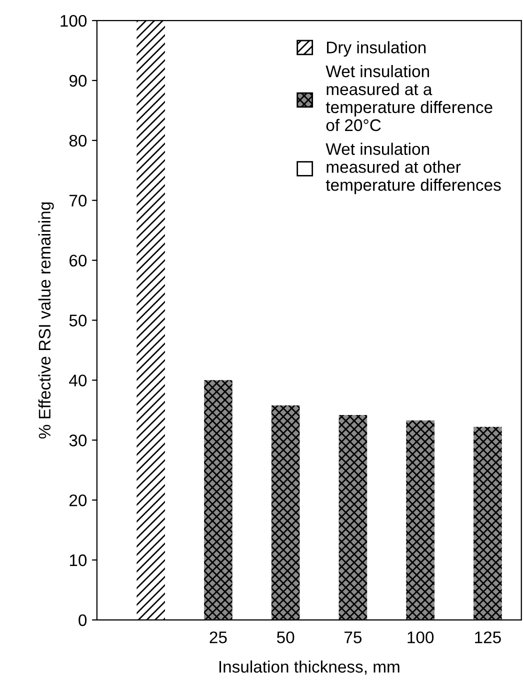 This screenshot has height=685, width=524. Describe the element at coordinates (78, 560) in the screenshot. I see `y-tick-label: 10` at that location.